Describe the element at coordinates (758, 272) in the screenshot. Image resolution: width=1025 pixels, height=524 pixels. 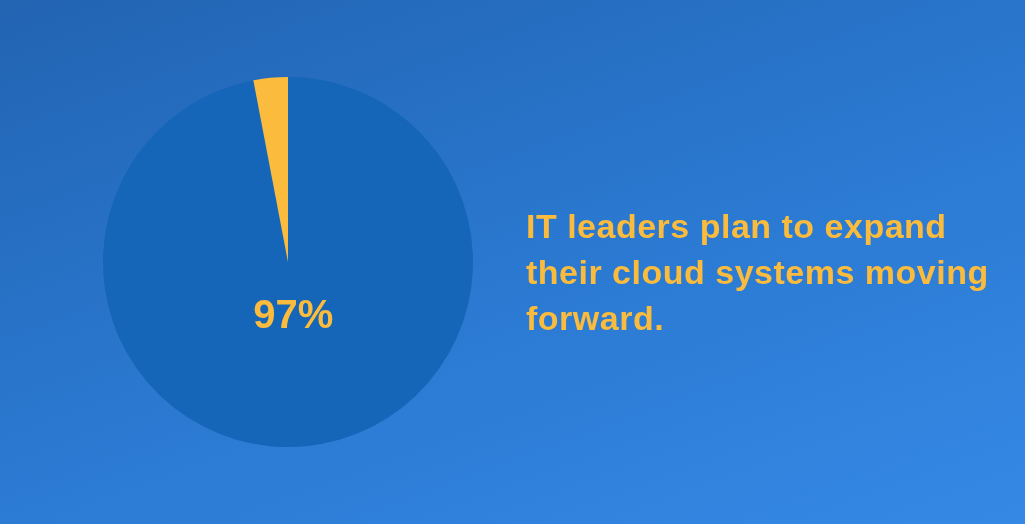
I see `text: IT leaders plan to expand their cloud systems moving forward.` at that location.